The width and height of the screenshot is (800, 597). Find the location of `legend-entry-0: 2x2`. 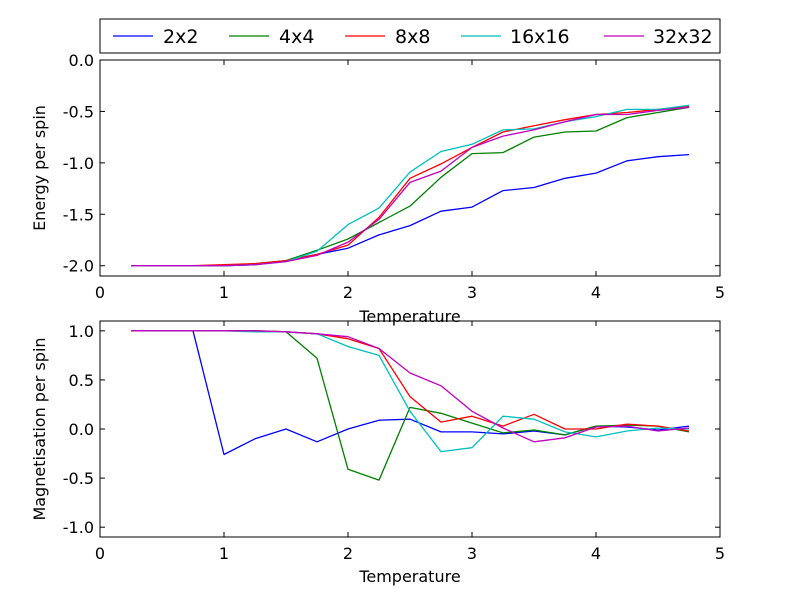

legend-entry-0: 2x2 is located at coordinates (155, 37).